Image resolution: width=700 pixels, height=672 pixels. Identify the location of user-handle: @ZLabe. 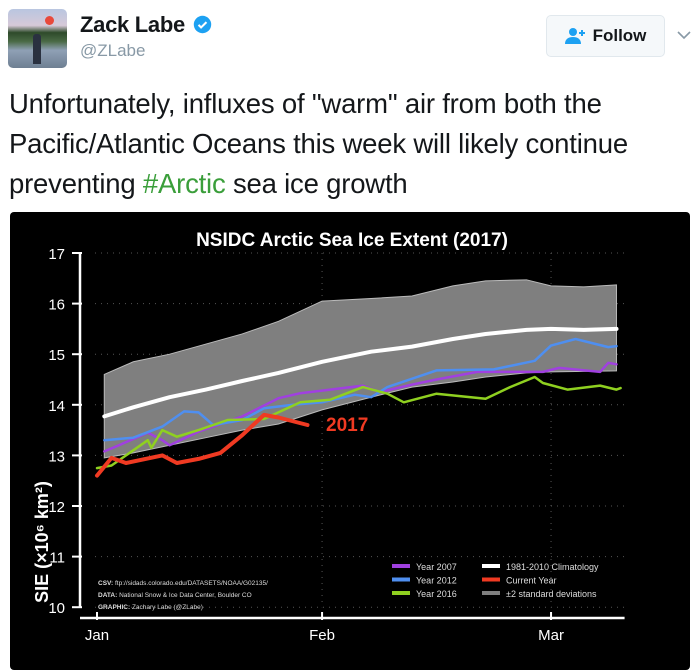
(113, 50).